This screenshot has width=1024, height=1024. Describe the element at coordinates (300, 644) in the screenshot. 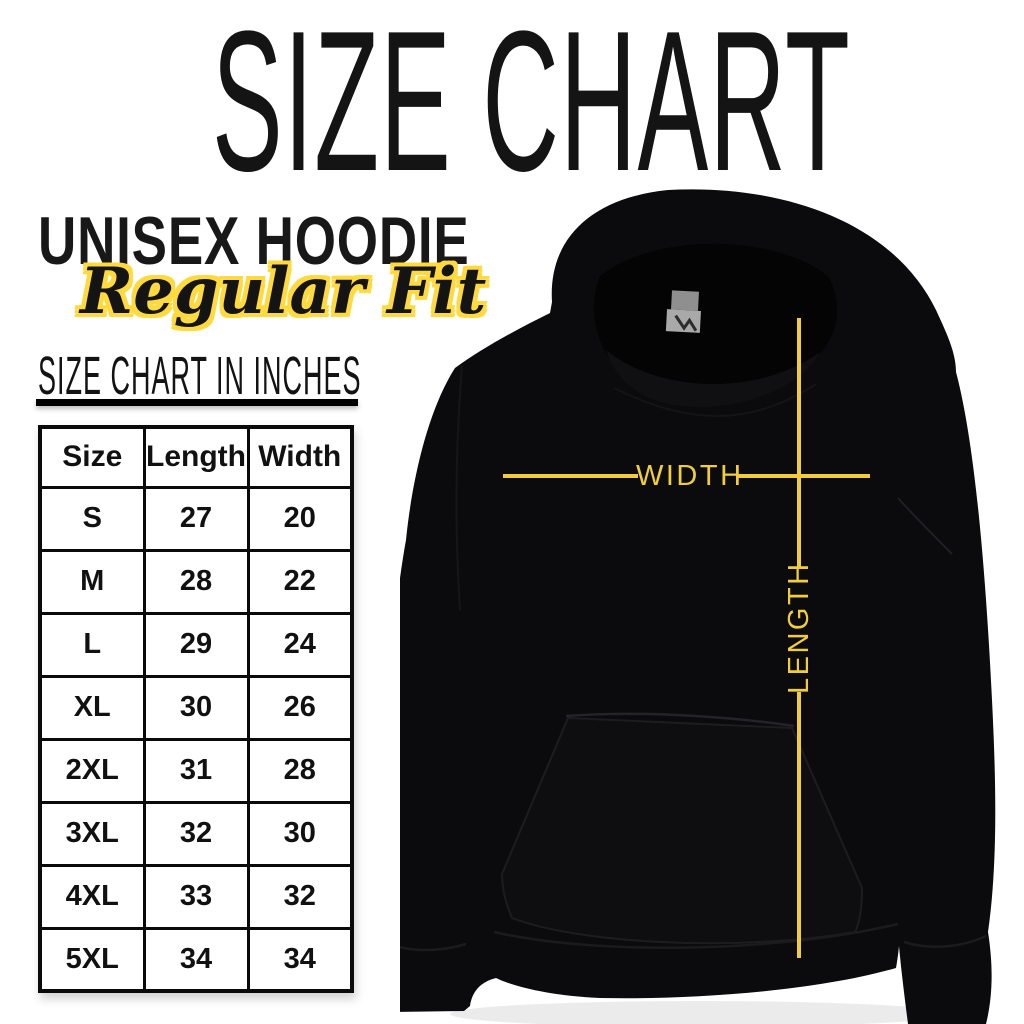

I see `width-cell: 24` at that location.